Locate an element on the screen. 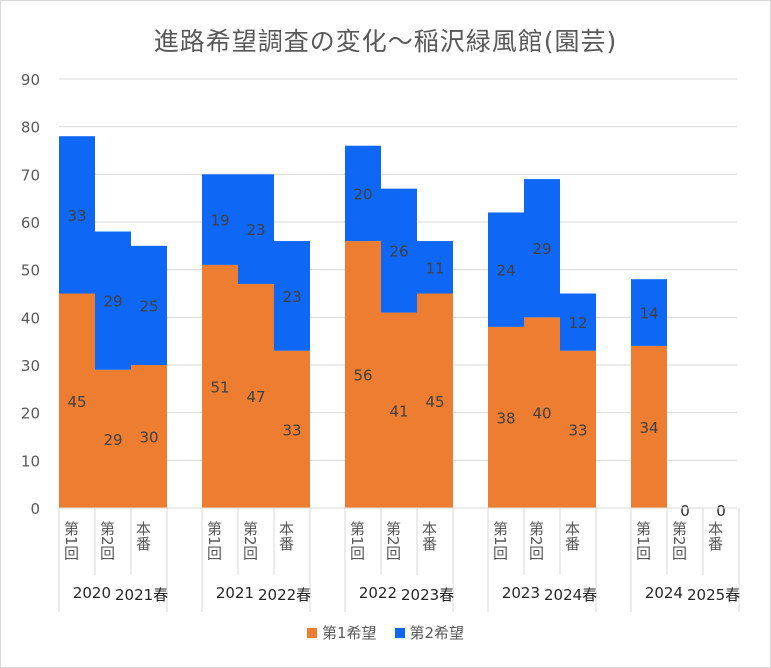 The height and width of the screenshot is (668, 771). y-tick-label: 80 is located at coordinates (30, 128).